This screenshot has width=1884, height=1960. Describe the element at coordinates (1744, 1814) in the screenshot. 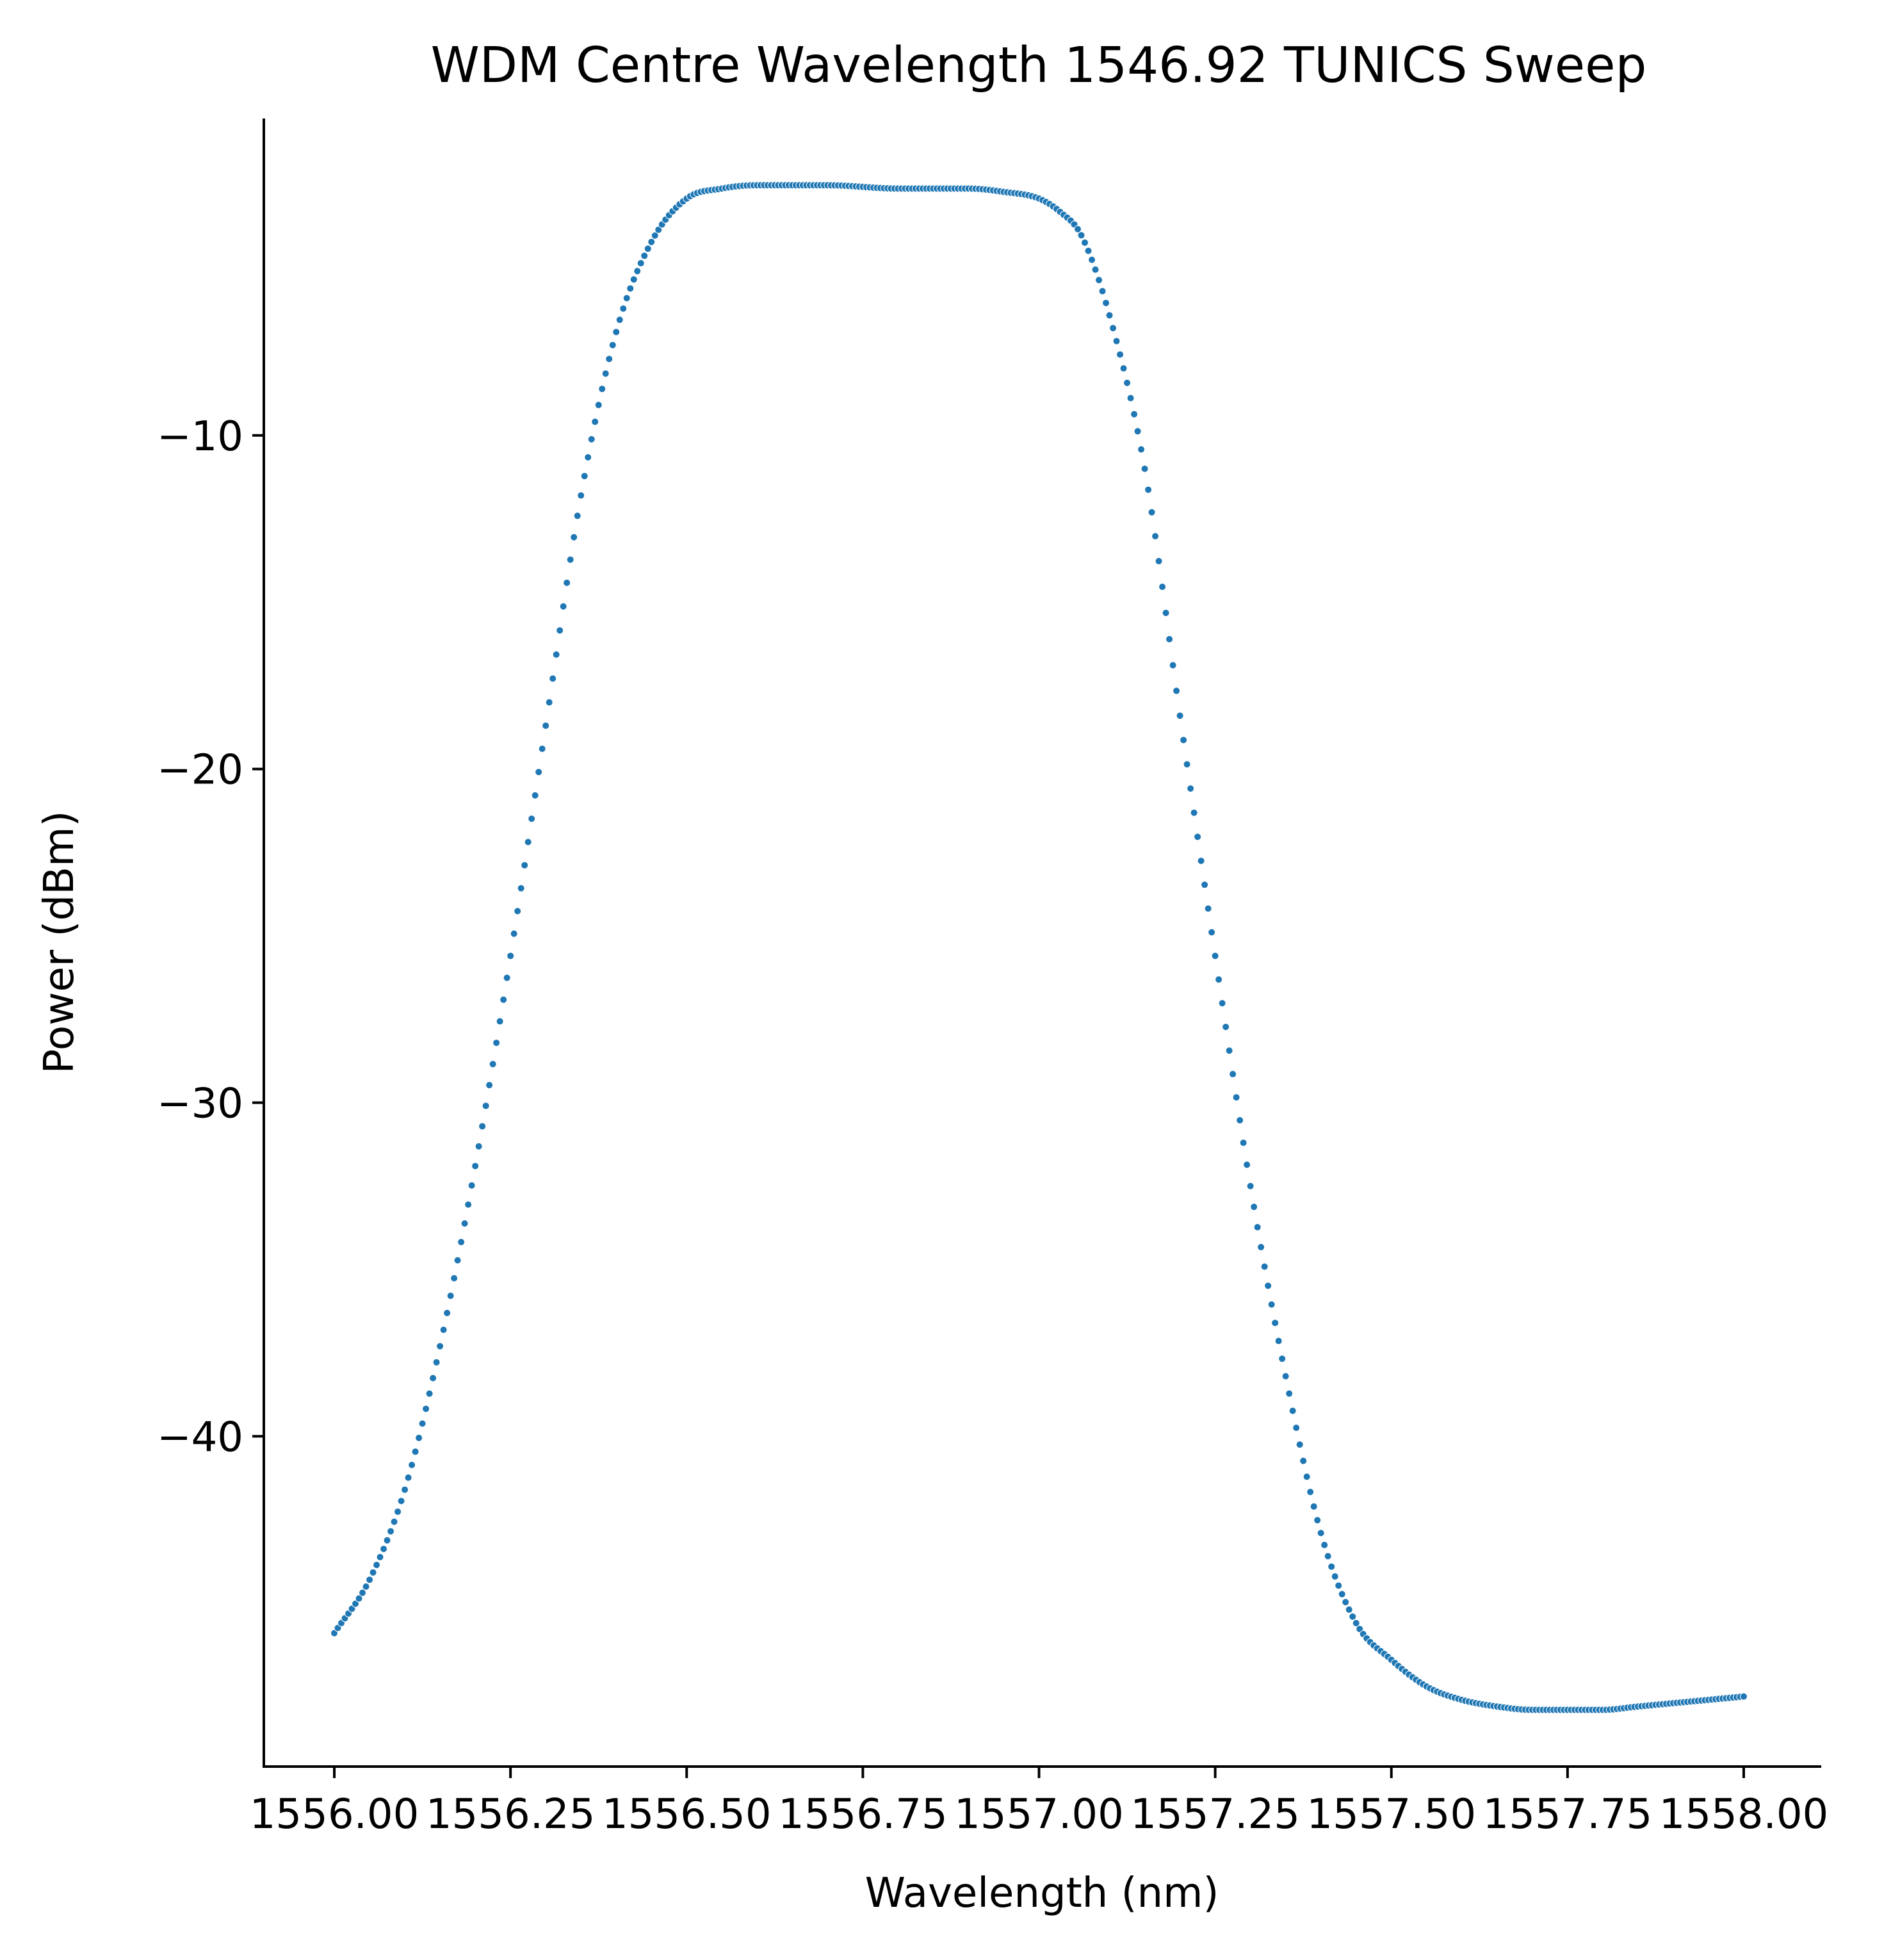

I see `x-tick-label: 1558.00` at that location.